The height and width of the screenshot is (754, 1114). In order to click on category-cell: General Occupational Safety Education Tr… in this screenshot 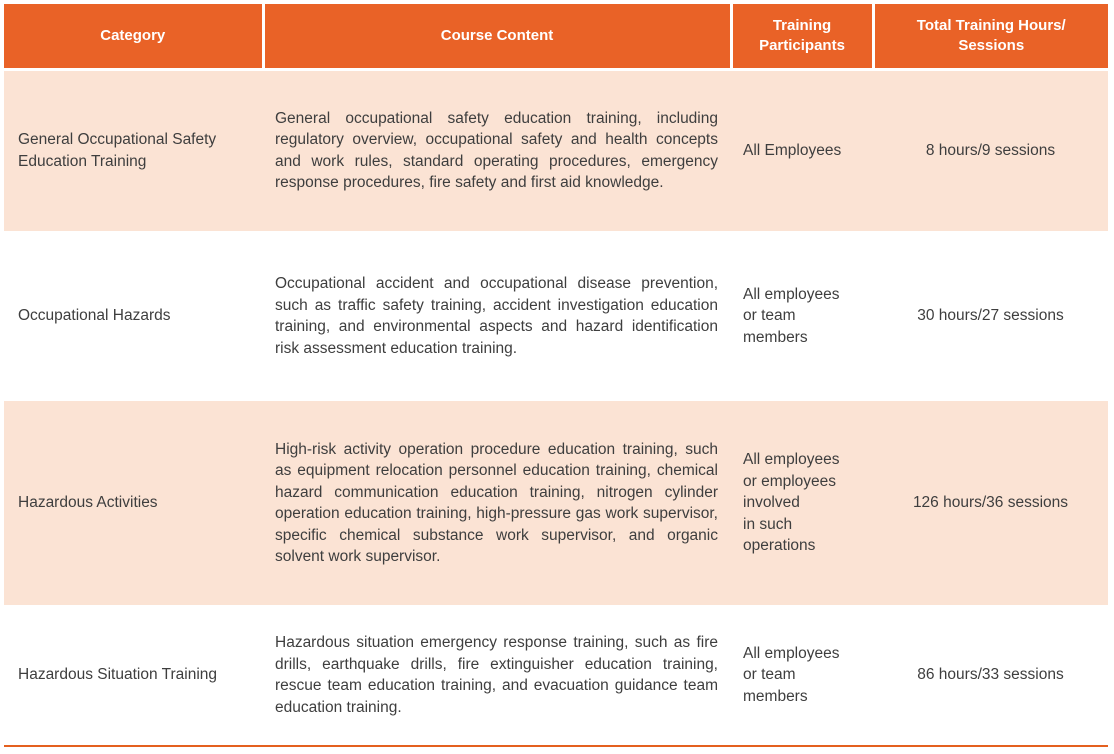, I will do `click(133, 150)`.